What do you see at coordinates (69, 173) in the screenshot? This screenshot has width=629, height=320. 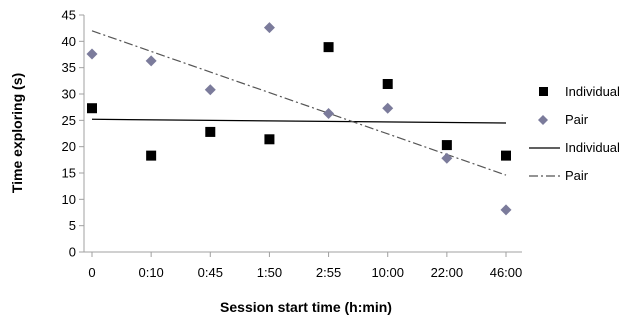 I see `y-tick-label: 15` at bounding box center [69, 173].